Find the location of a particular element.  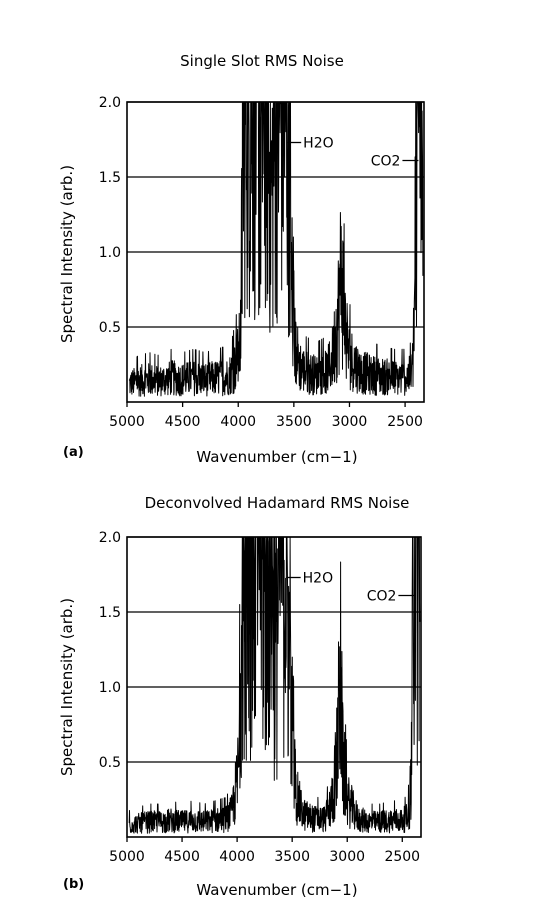

chart-title: Single Slot RMS Noise is located at coordinates (262, 61).